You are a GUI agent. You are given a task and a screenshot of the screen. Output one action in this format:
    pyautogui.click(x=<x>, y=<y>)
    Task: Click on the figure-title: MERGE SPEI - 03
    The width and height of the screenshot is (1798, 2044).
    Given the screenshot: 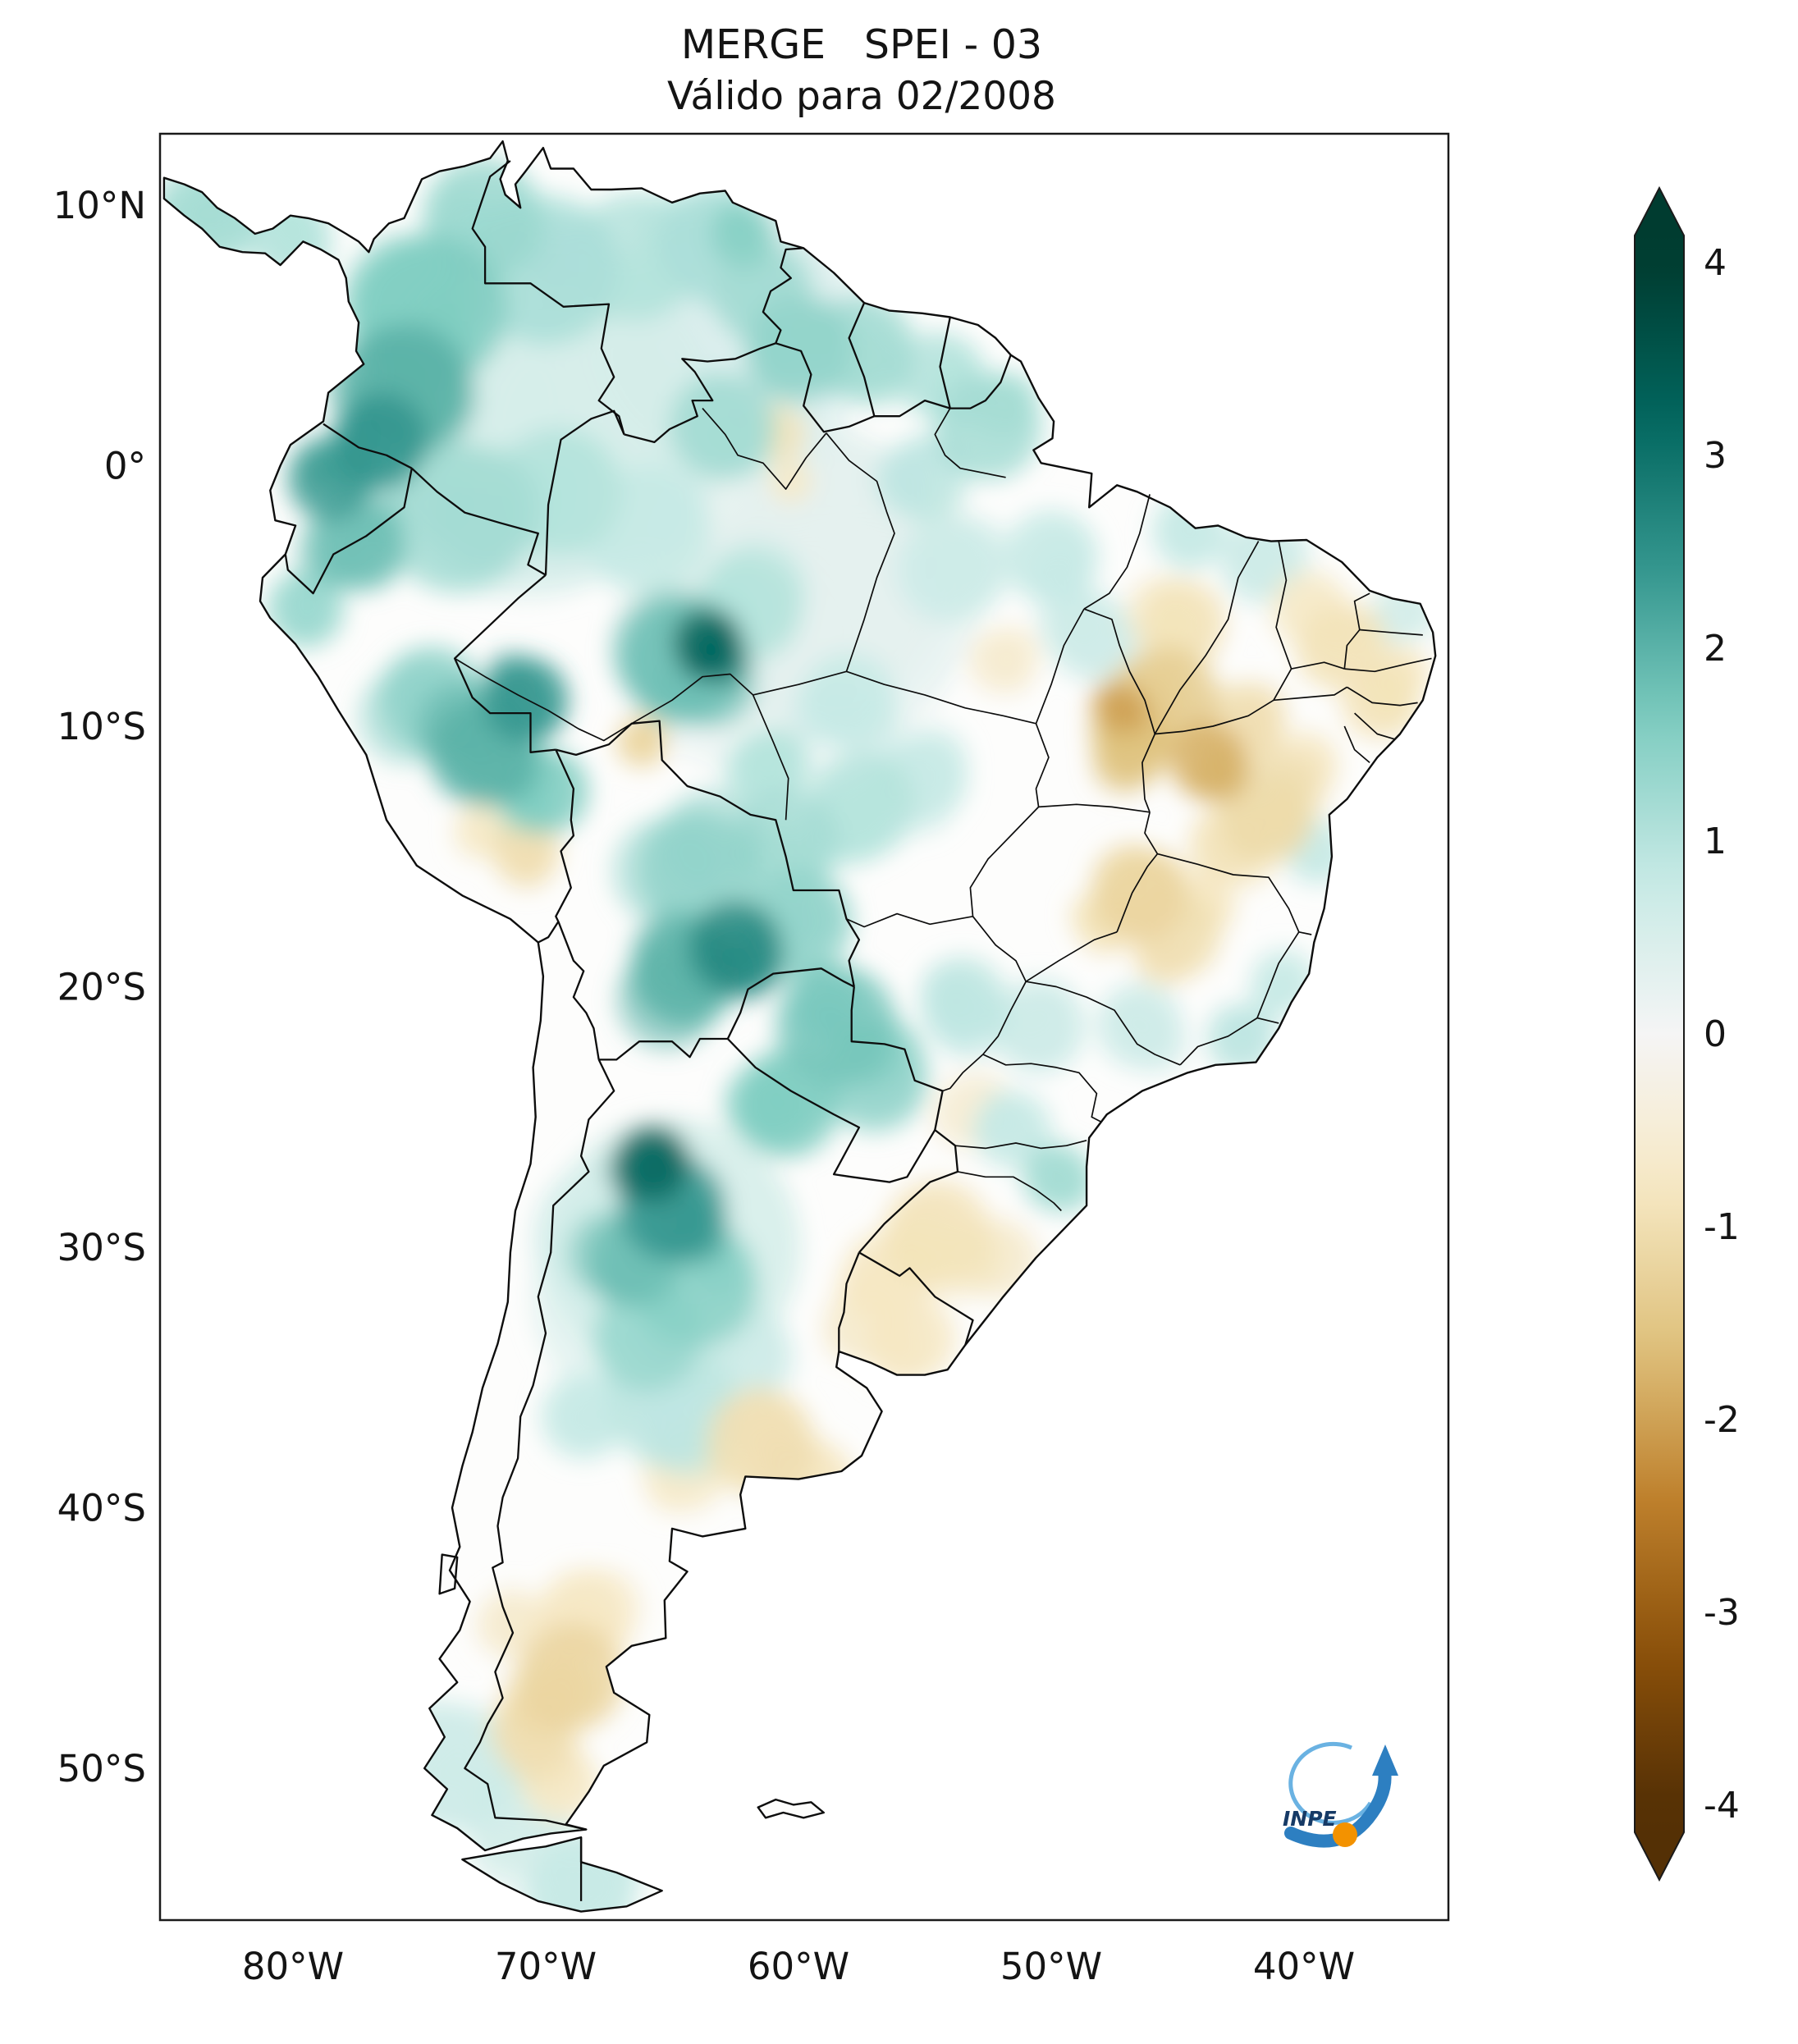 What is the action you would take?
    pyautogui.click(x=861, y=44)
    